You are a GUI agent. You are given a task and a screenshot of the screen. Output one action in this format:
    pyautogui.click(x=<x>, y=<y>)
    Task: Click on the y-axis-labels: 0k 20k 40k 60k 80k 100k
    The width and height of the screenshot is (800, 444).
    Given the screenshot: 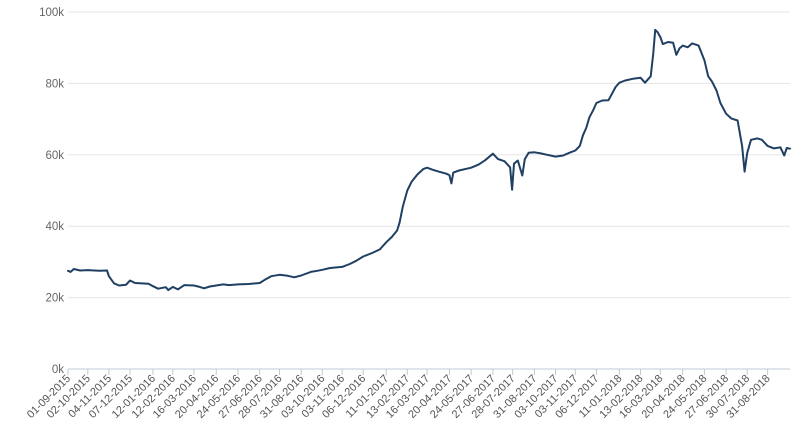 What is the action you would take?
    pyautogui.click(x=51, y=191)
    